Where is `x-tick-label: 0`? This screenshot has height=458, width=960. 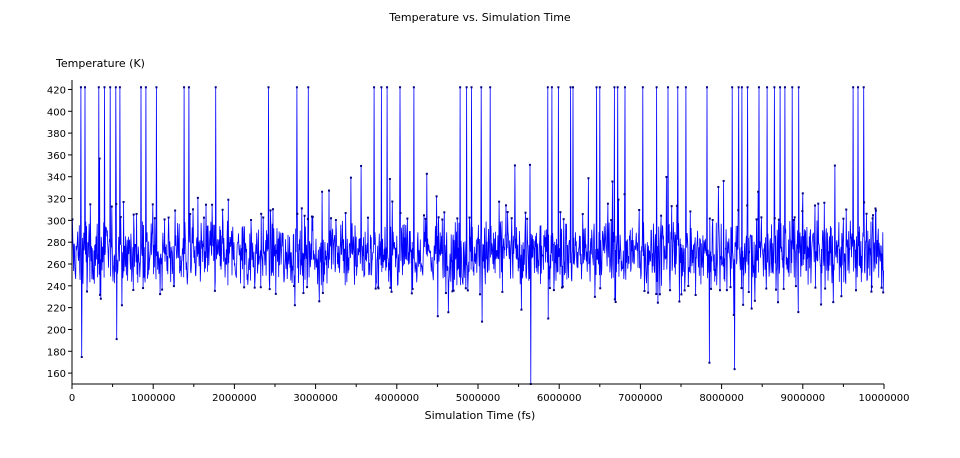 x-tick-label: 0 is located at coordinates (72, 398).